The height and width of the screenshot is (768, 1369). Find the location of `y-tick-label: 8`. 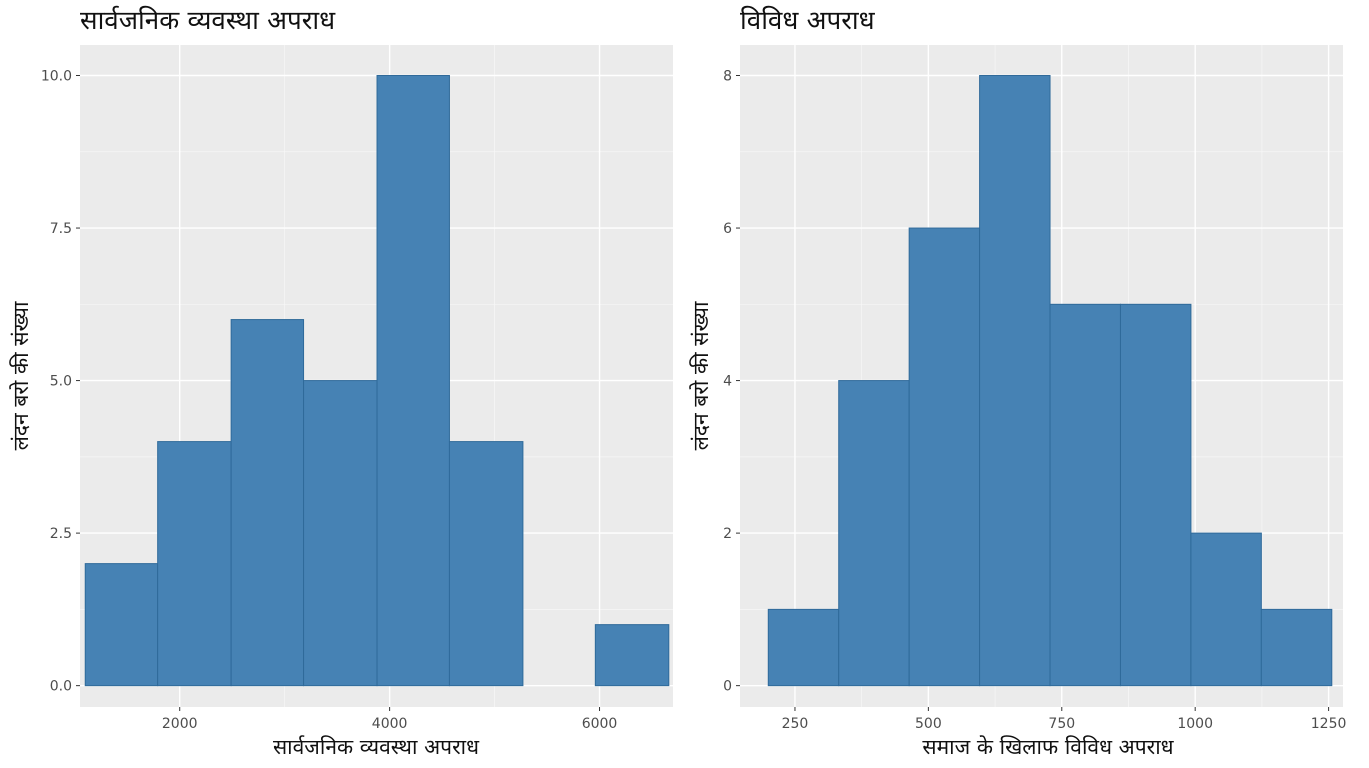

y-tick-label: 8 is located at coordinates (727, 77).